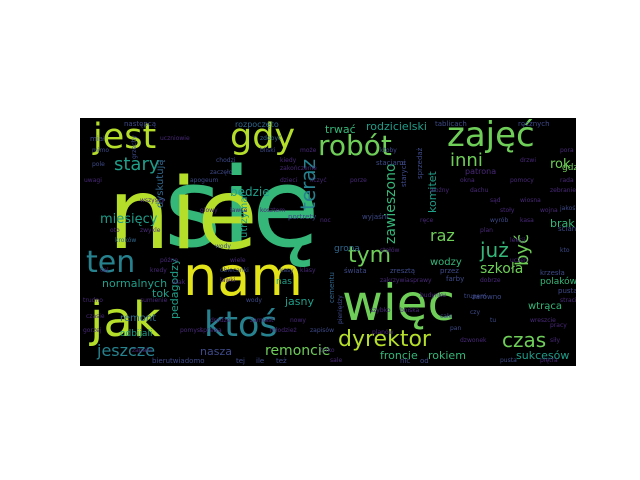 The height and width of the screenshot is (480, 640). What do you see at coordinates (569, 168) in the screenshot?
I see `word-47: gdzie` at bounding box center [569, 168].